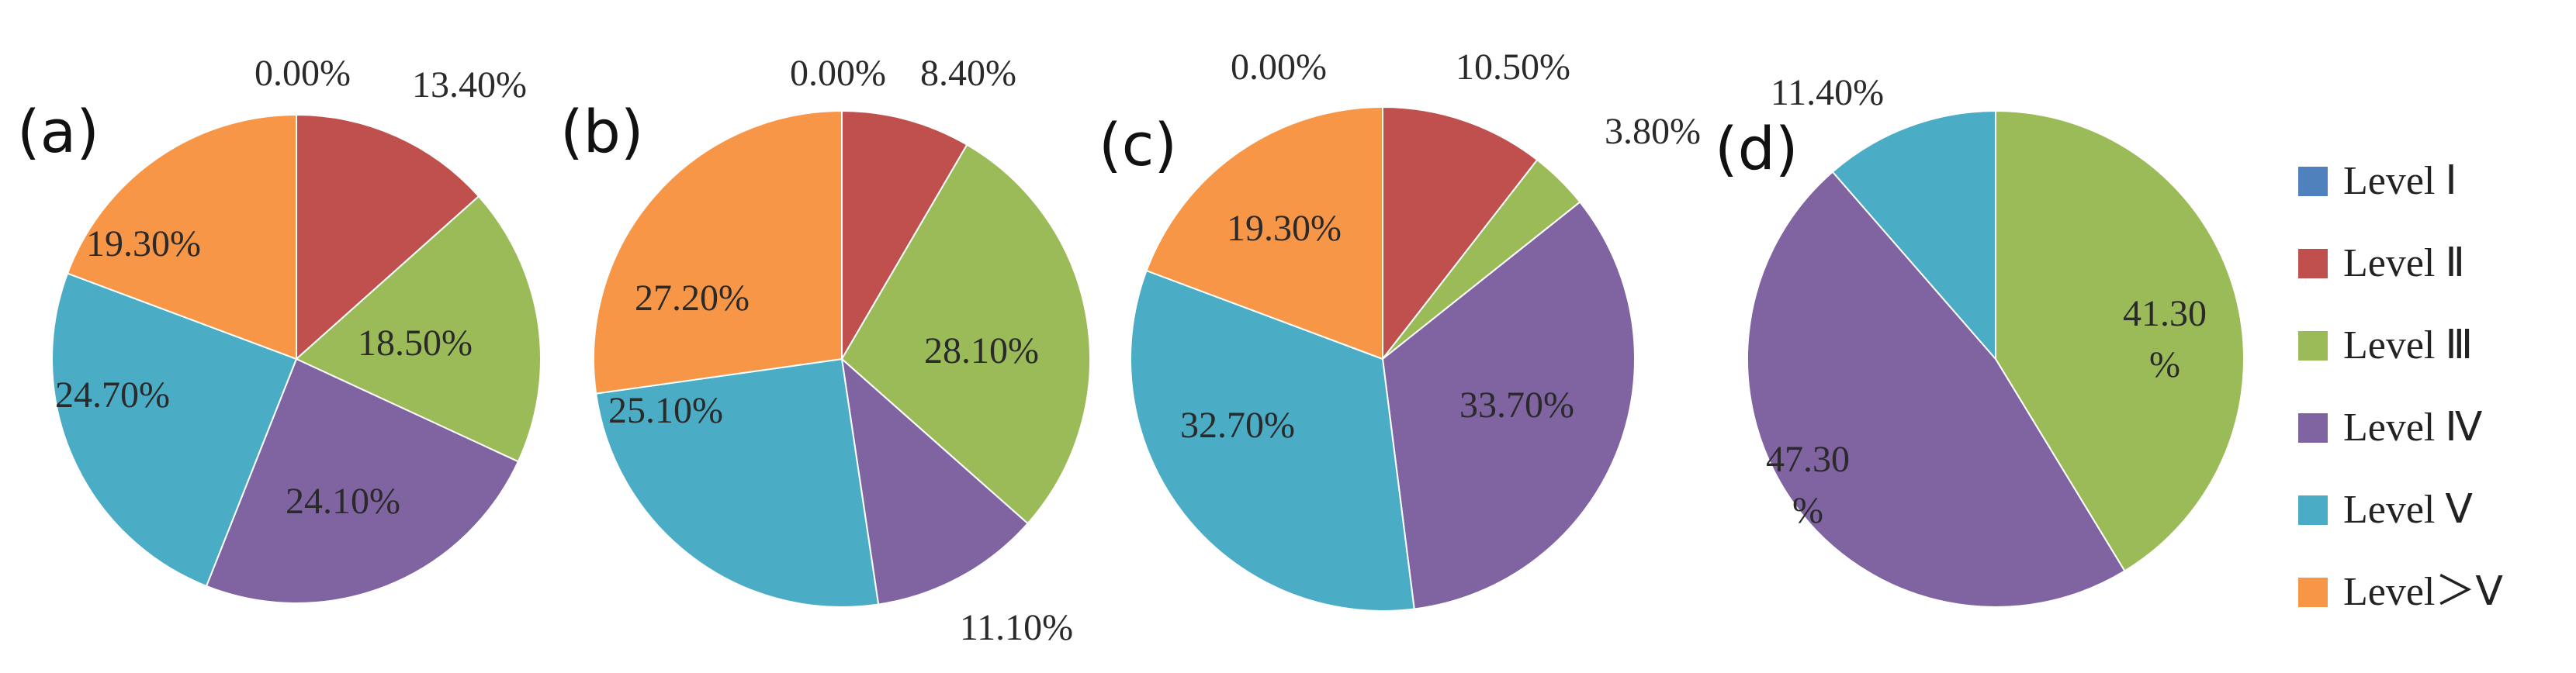 The width and height of the screenshot is (2576, 673). What do you see at coordinates (343, 501) in the screenshot?
I see `data-label: 24.10%` at bounding box center [343, 501].